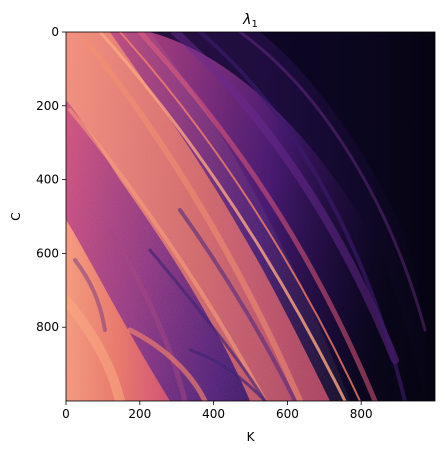 The image size is (445, 455). I want to click on x-tick-label: 200, so click(139, 414).